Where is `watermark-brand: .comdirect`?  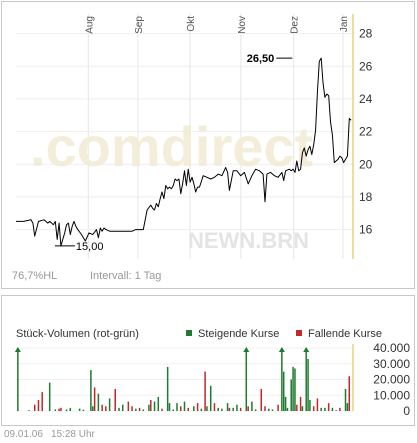 watermark-brand: .comdirect is located at coordinates (171, 146).